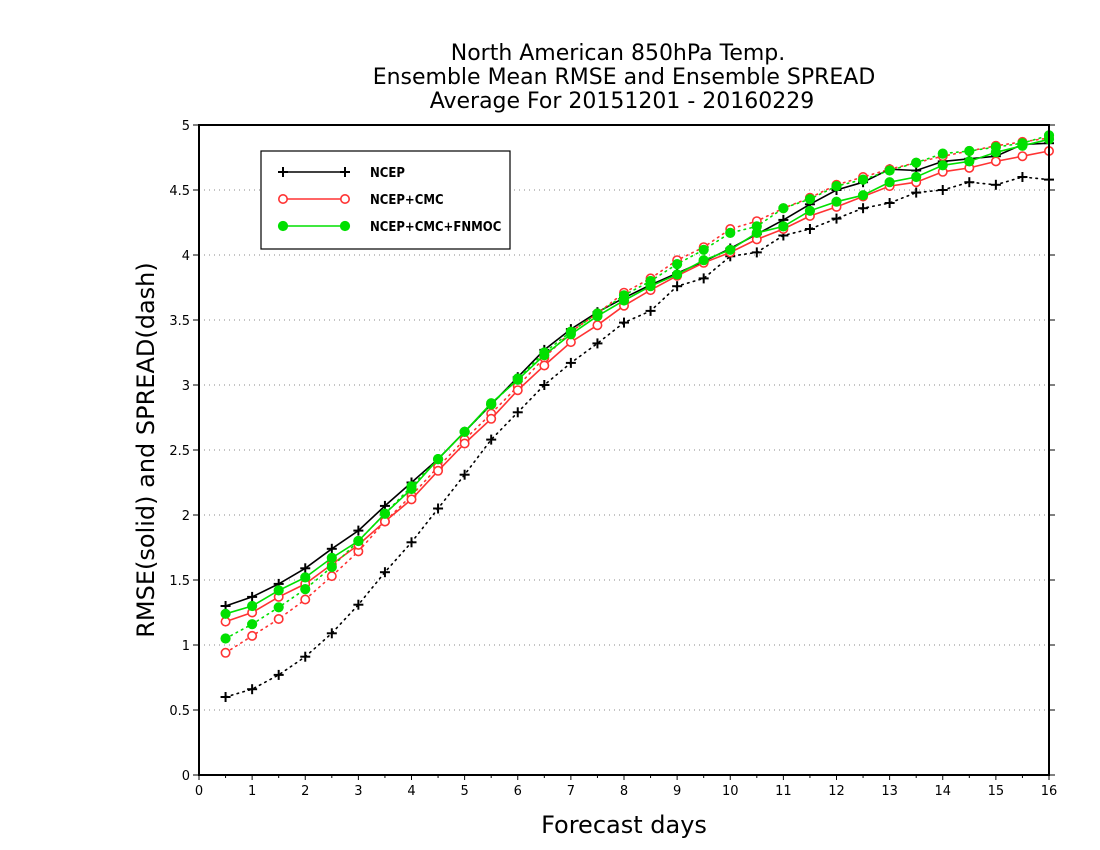 This screenshot has width=1100, height=850. What do you see at coordinates (345, 172) in the screenshot?
I see `legend-marker-end` at bounding box center [345, 172].